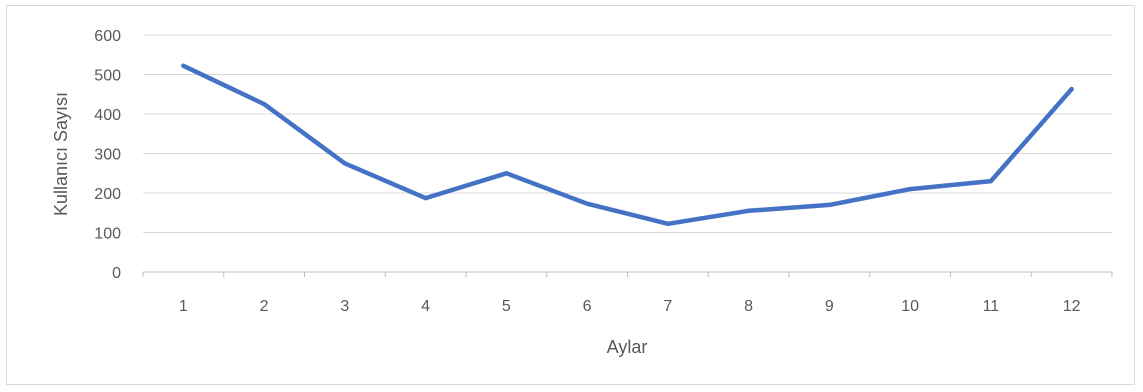  What do you see at coordinates (107, 194) in the screenshot?
I see `y-tick-label: 200` at bounding box center [107, 194].